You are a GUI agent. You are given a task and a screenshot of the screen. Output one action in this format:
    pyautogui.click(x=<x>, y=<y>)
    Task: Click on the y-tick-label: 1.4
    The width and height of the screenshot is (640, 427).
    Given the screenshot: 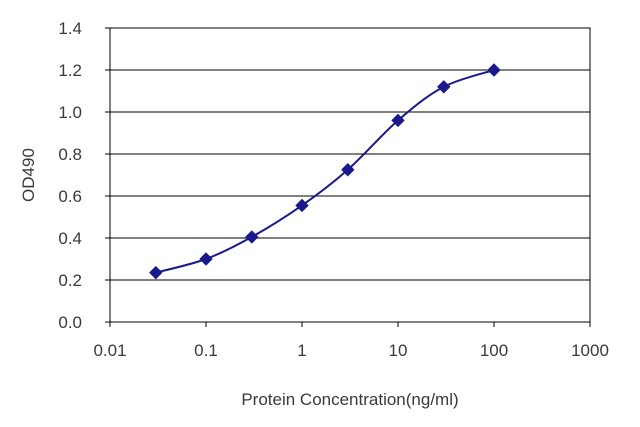 What is the action you would take?
    pyautogui.click(x=70, y=28)
    